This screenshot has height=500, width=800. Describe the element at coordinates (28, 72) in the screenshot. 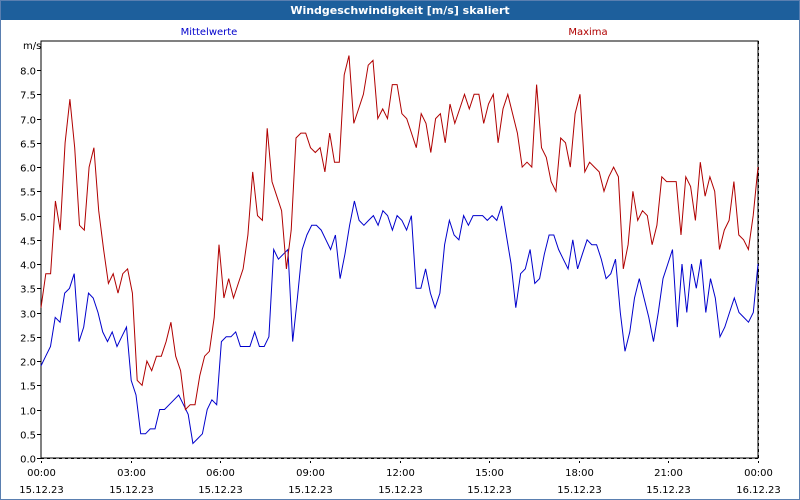

I see `y-tick-label: 8.0` at that location.